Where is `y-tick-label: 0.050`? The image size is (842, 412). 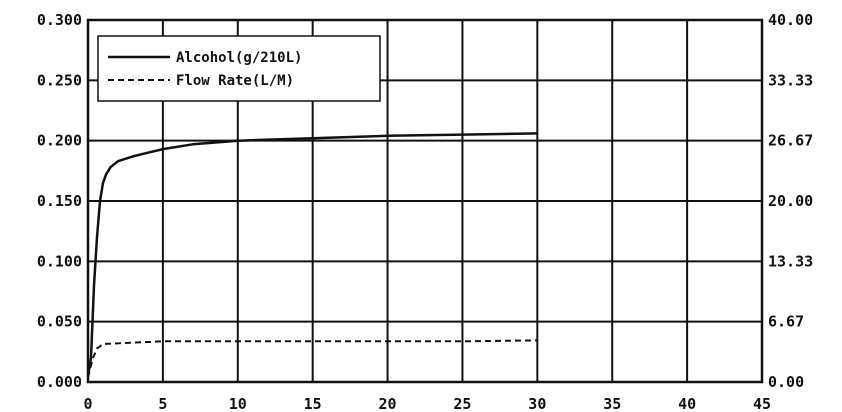 y-tick-label: 0.050 is located at coordinates (59, 322).